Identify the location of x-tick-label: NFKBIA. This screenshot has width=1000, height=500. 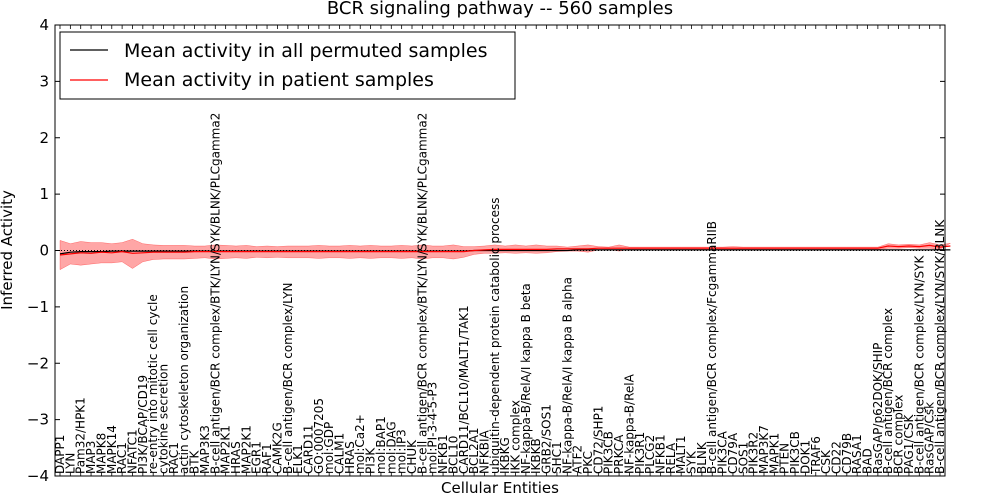
(485, 451).